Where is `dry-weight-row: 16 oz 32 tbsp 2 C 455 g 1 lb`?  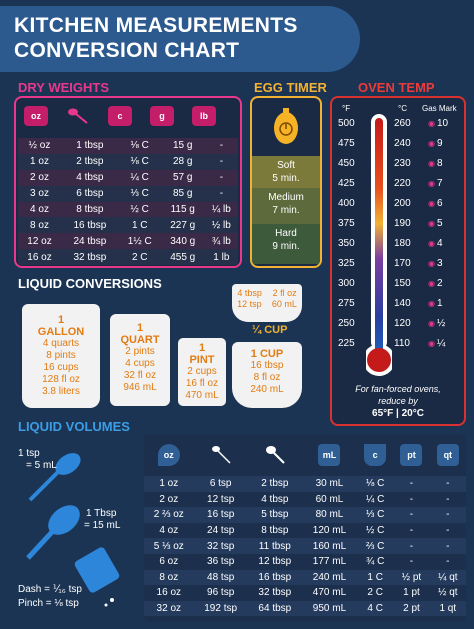 dry-weight-row: 16 oz 32 tbsp 2 C 455 g 1 lb is located at coordinates (128, 257).